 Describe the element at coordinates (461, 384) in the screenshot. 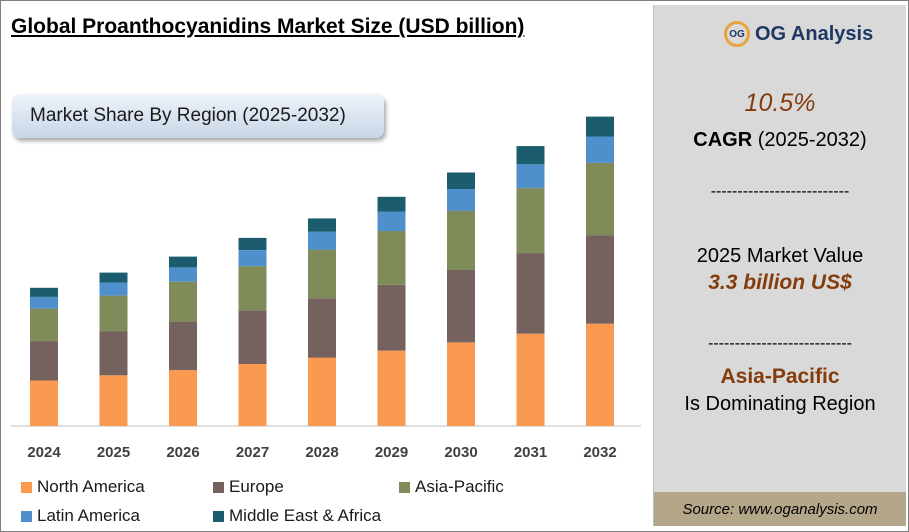

I see `bar-segment-north-america-2030` at that location.